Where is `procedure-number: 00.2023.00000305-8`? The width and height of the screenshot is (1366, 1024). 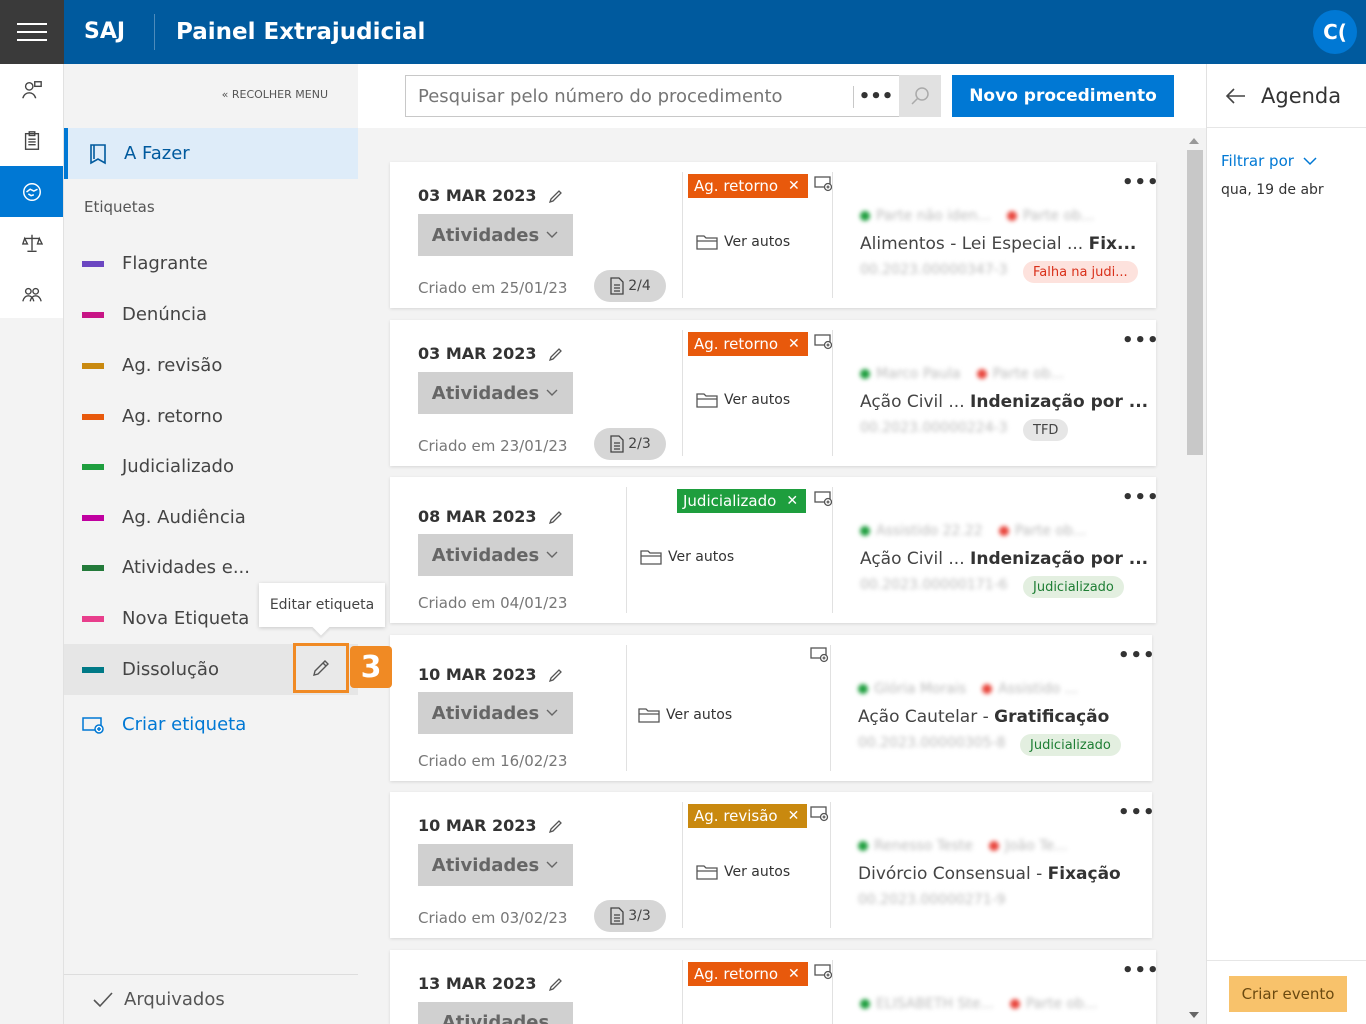
procedure-number: 00.2023.00000305-8 is located at coordinates (932, 743).